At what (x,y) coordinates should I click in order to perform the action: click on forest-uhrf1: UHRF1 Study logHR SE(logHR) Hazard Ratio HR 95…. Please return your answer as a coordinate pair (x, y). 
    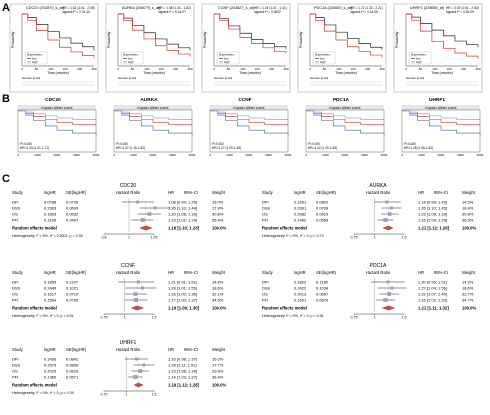
    Looking at the image, I should click on (119, 368).